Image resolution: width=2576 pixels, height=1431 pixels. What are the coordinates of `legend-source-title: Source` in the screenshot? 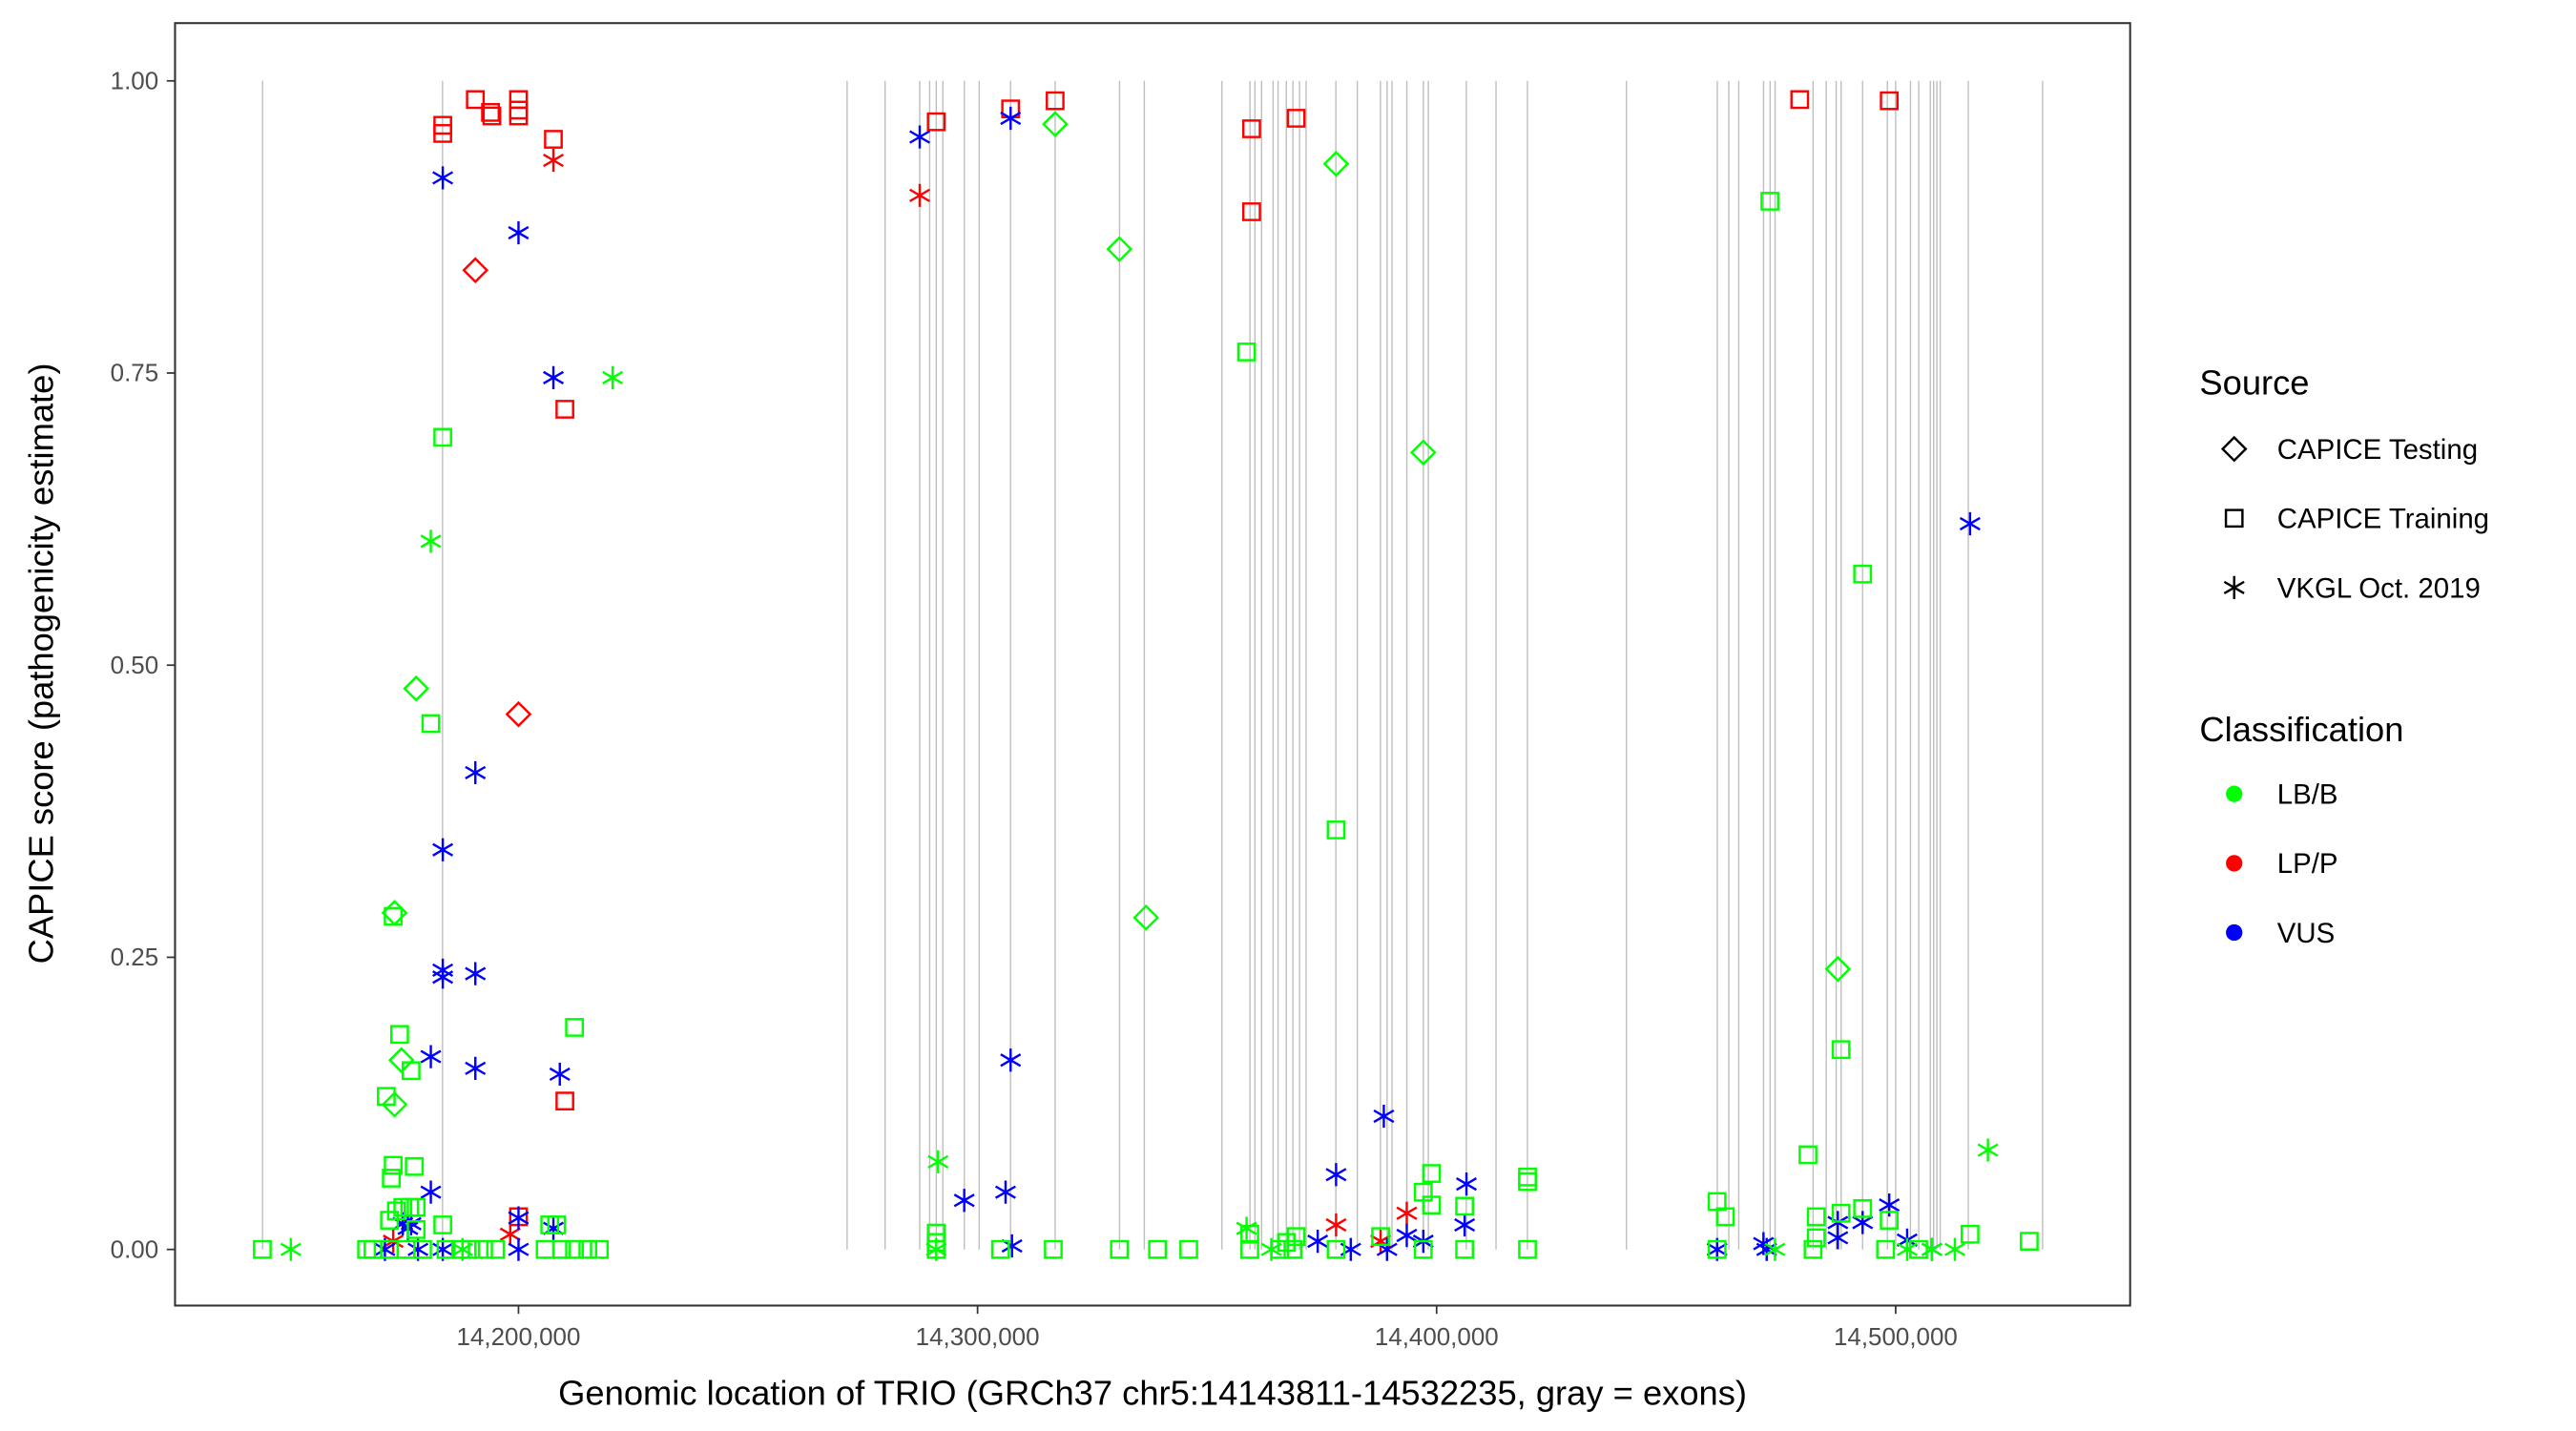 It's located at (2254, 383).